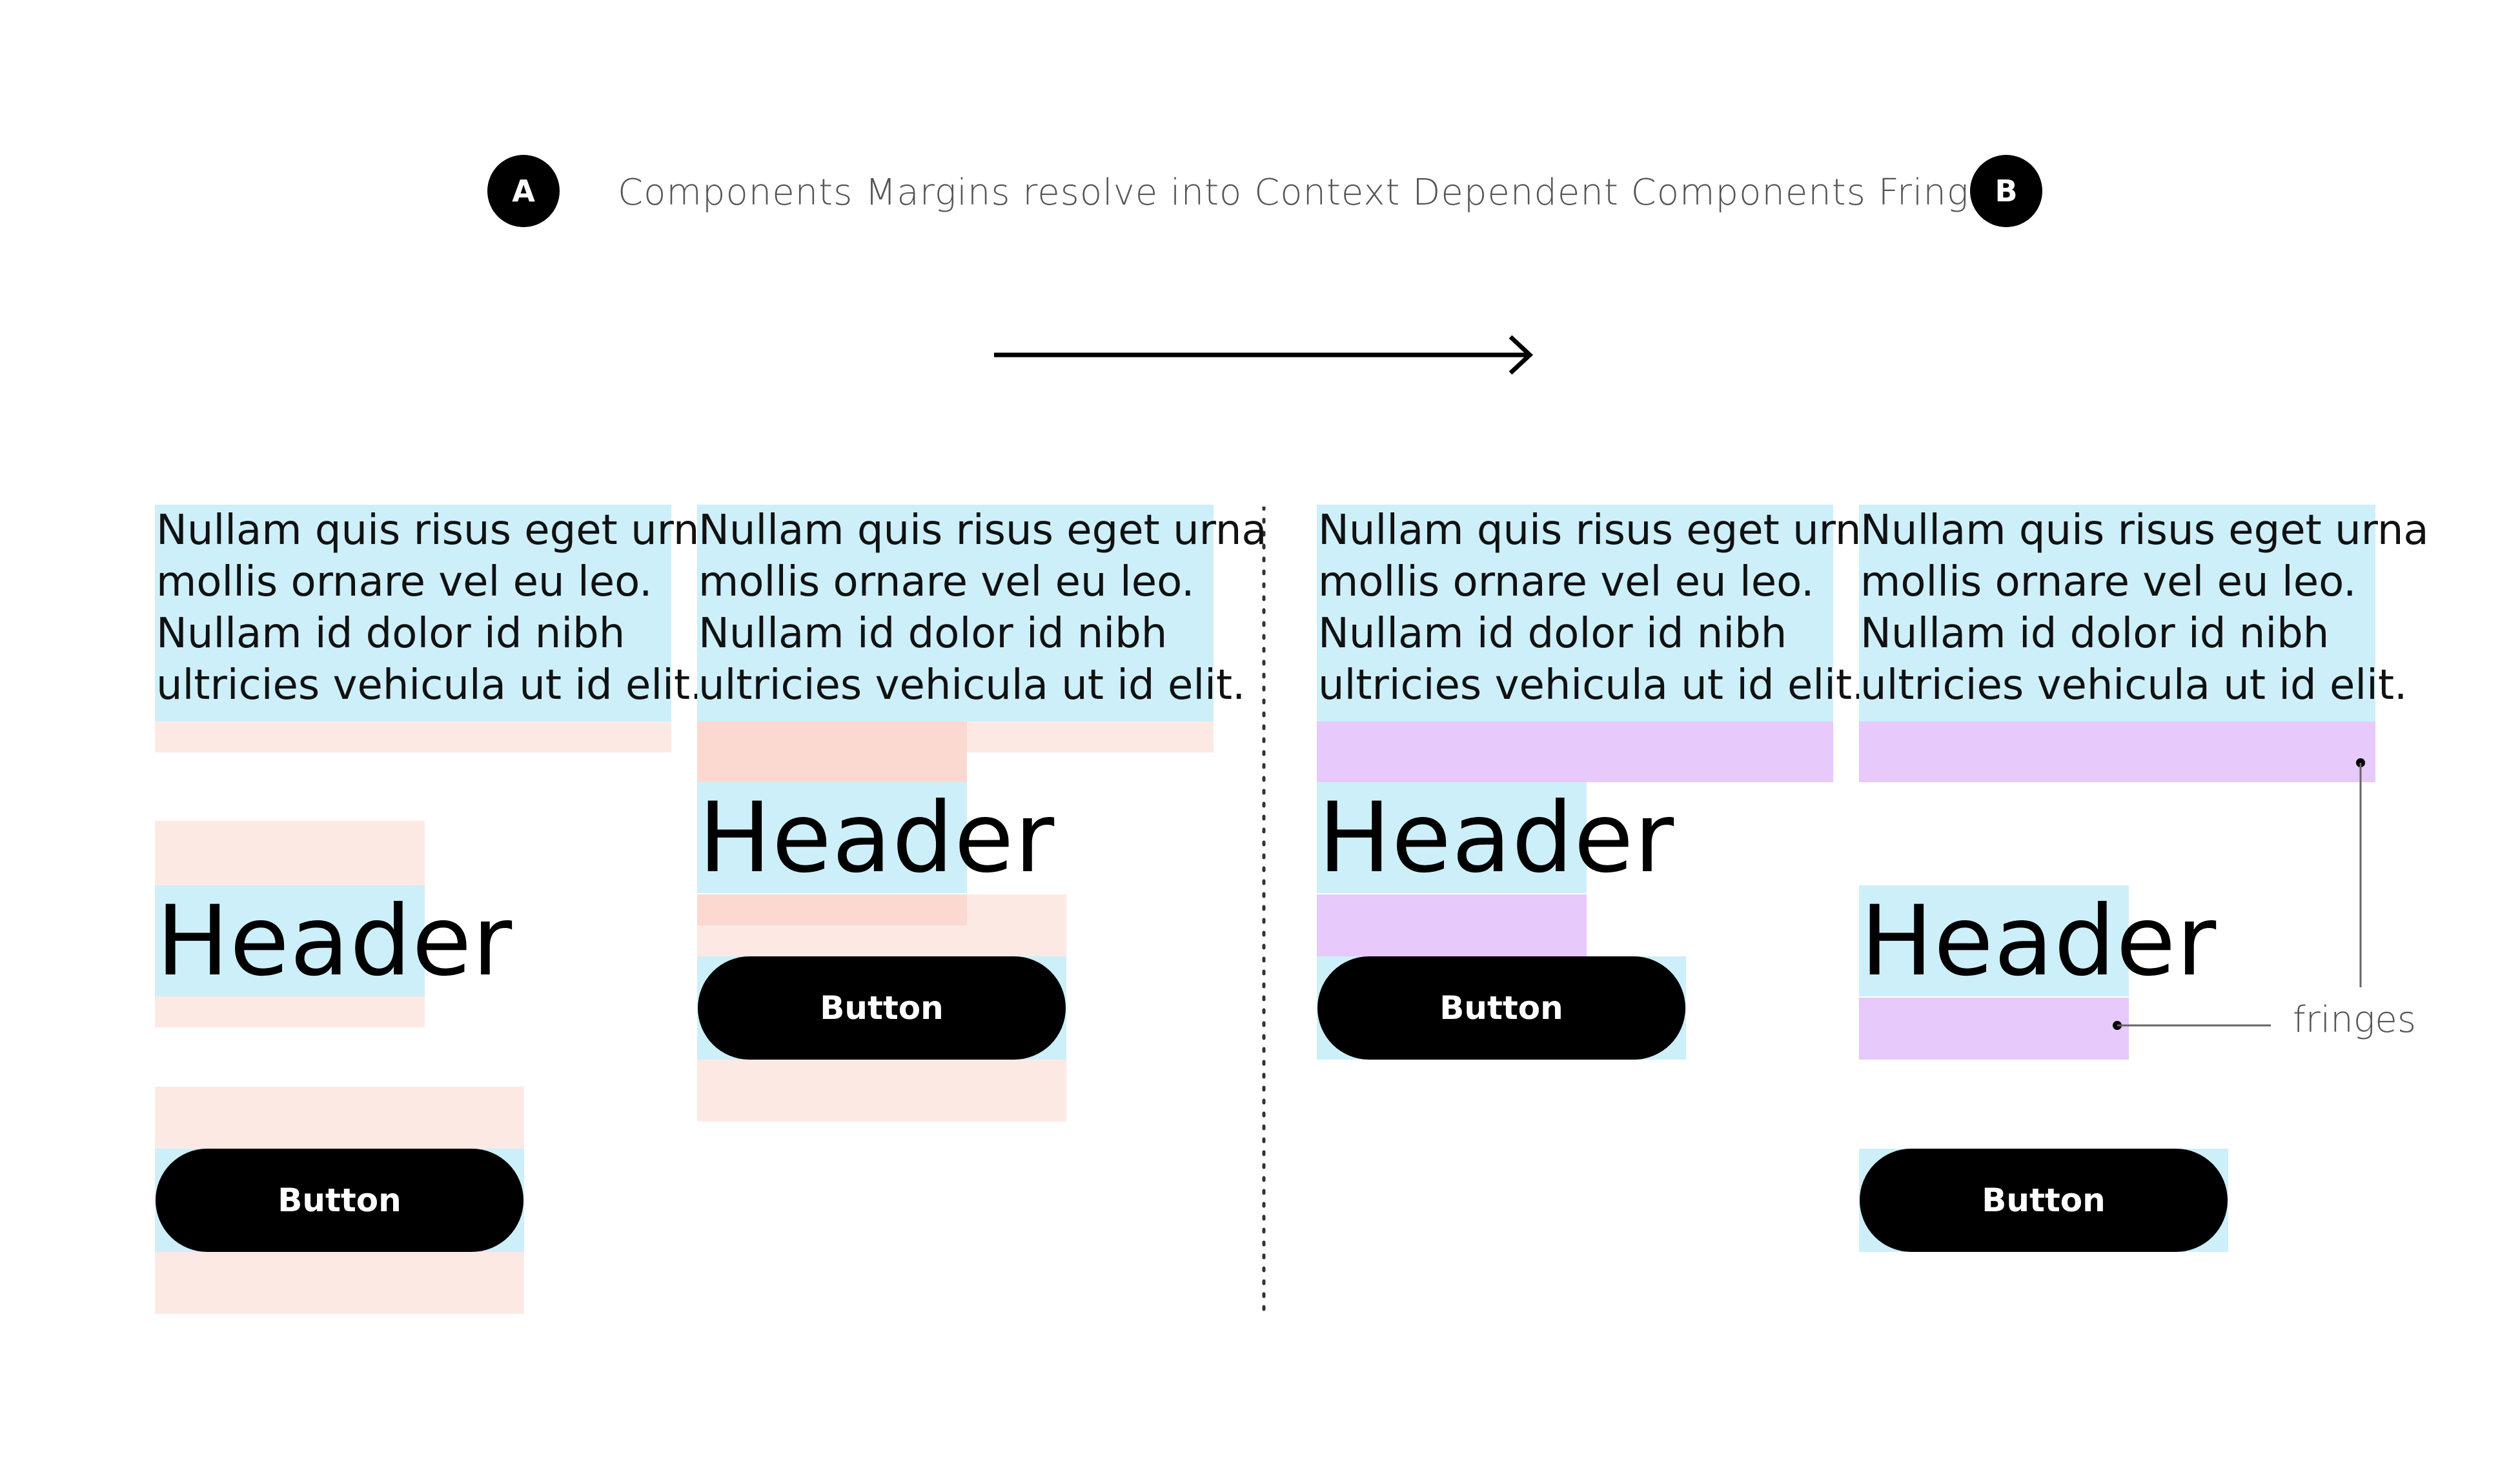 This screenshot has width=2520, height=1461. Describe the element at coordinates (2117, 751) in the screenshot. I see `b2-paragraph-fringe` at that location.